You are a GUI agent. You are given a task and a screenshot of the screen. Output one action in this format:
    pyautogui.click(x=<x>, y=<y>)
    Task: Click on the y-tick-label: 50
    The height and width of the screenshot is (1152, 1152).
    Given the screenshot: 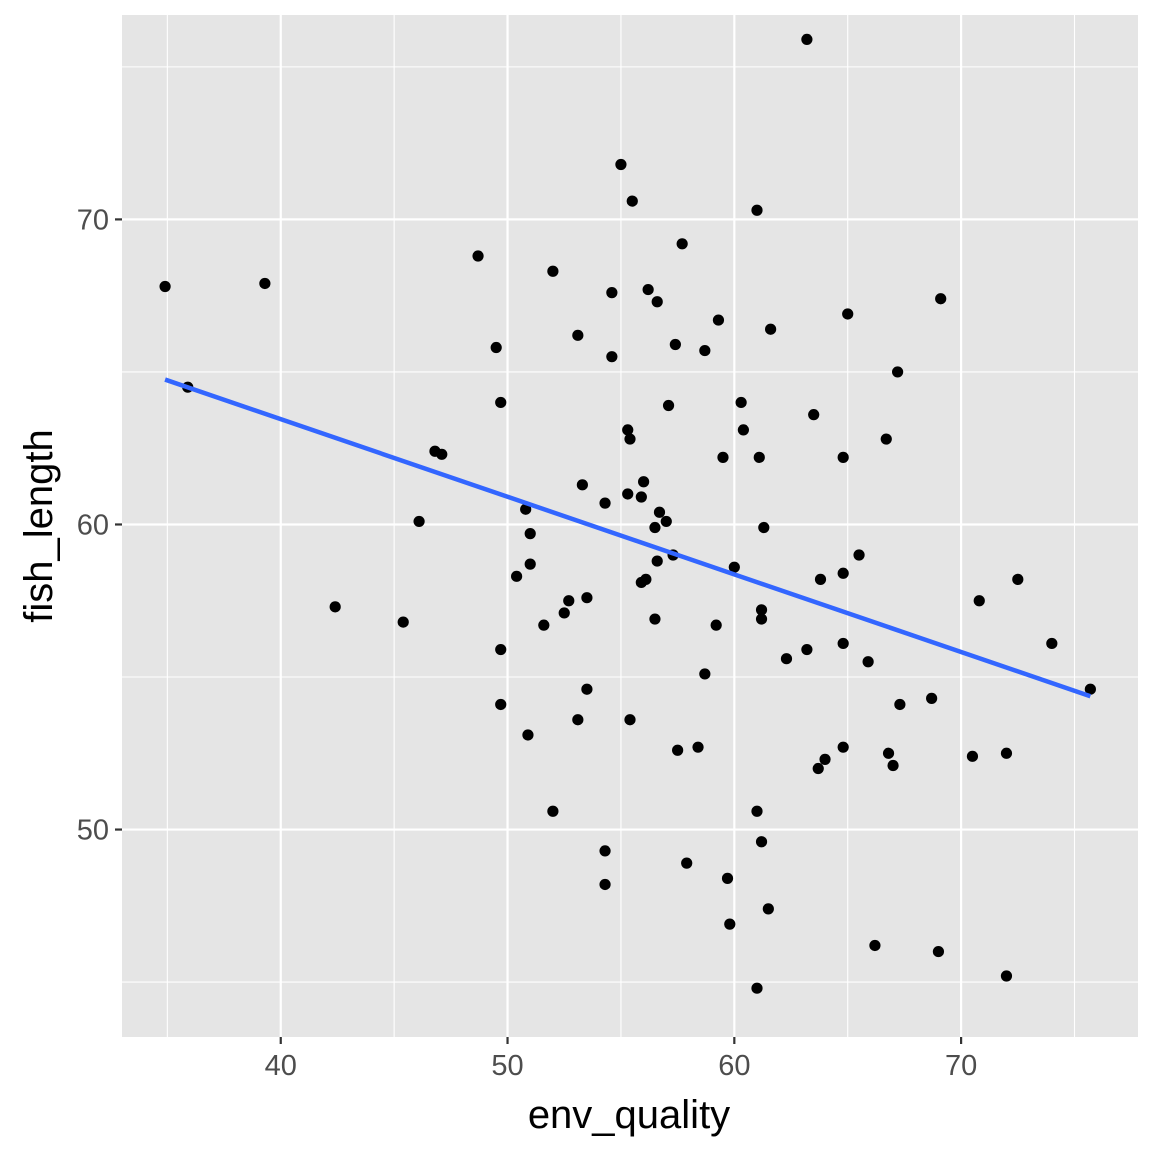 What is the action you would take?
    pyautogui.click(x=93, y=831)
    